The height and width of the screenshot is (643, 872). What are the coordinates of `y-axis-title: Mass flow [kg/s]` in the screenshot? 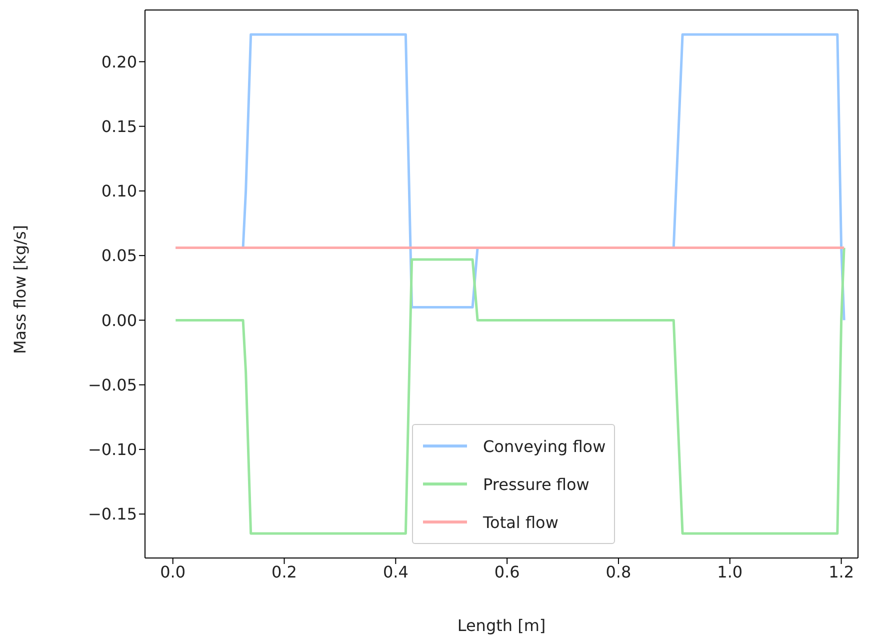 It's located at (20, 289).